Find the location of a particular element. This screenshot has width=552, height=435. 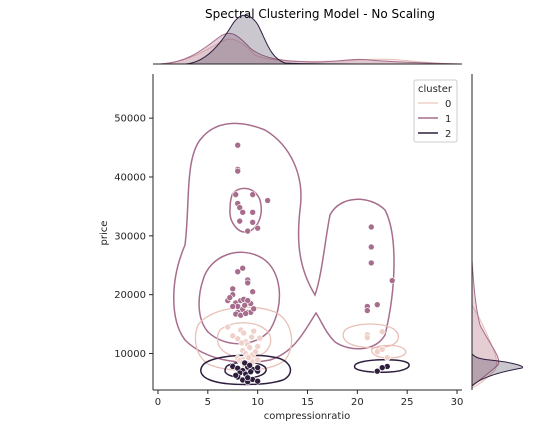

top-marginal-plot is located at coordinates (307, 39).